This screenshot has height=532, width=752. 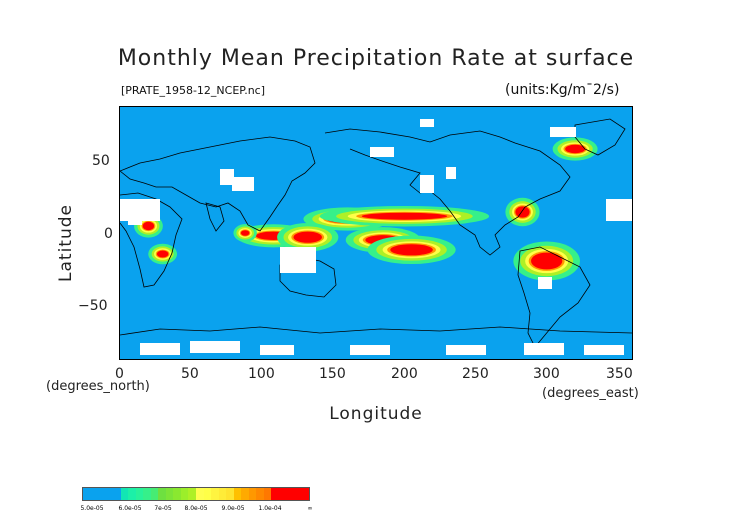 What do you see at coordinates (193, 90) in the screenshot?
I see `source-filename: [PRATE_1958-12_NCEP.nc]` at bounding box center [193, 90].